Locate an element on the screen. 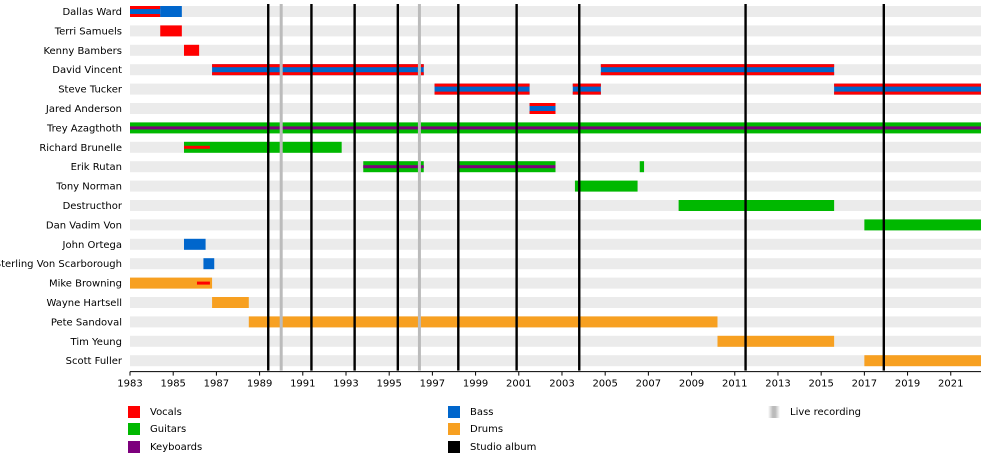 This screenshot has width=1000, height=464. member-label: John Ortega is located at coordinates (92, 245).